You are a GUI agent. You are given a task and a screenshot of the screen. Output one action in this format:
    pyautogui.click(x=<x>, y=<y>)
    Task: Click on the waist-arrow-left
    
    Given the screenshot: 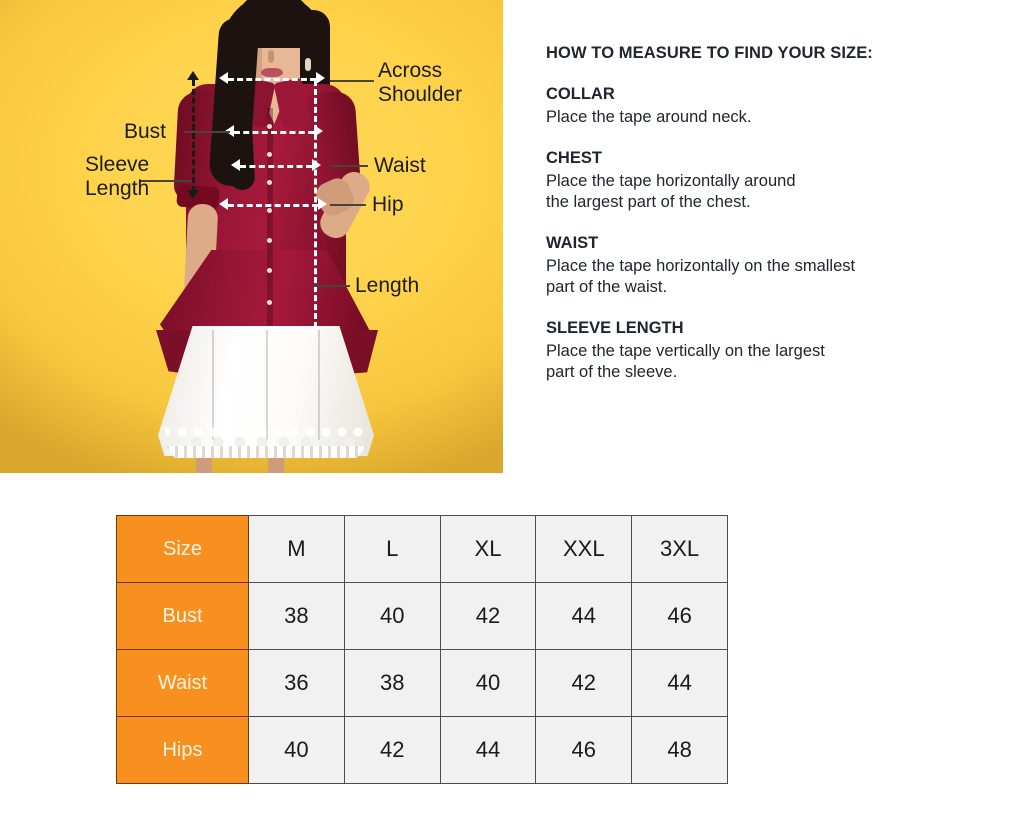 What is the action you would take?
    pyautogui.click(x=235, y=165)
    